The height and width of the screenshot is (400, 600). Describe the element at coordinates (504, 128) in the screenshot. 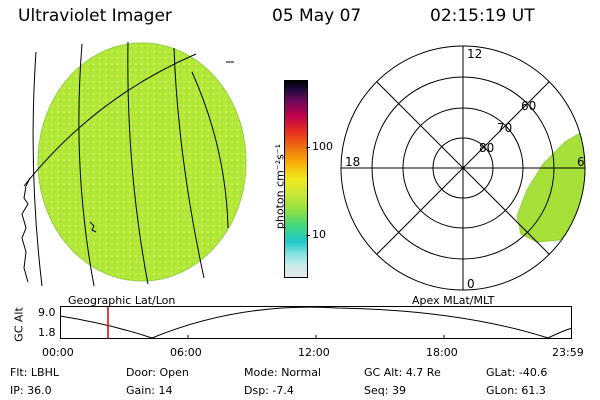

I see `lat-70-label: 70` at that location.